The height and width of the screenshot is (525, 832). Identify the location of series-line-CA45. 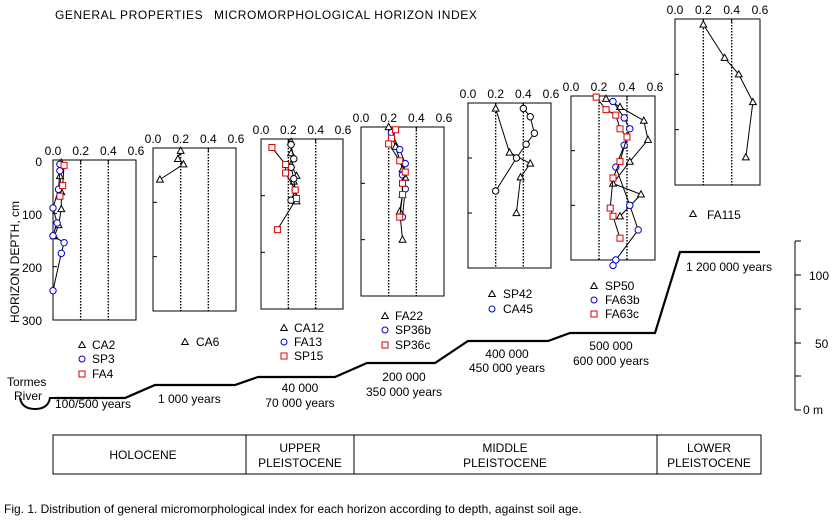
(515, 150).